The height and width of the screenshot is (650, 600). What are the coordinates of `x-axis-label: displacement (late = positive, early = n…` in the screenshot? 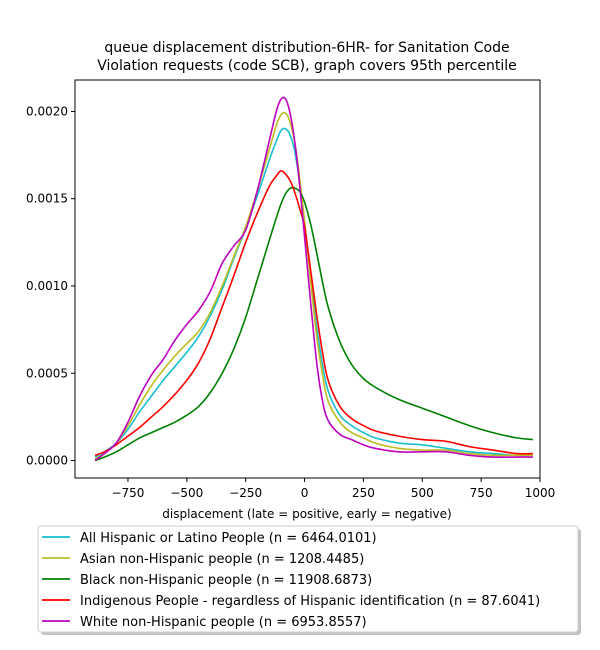 It's located at (306, 514).